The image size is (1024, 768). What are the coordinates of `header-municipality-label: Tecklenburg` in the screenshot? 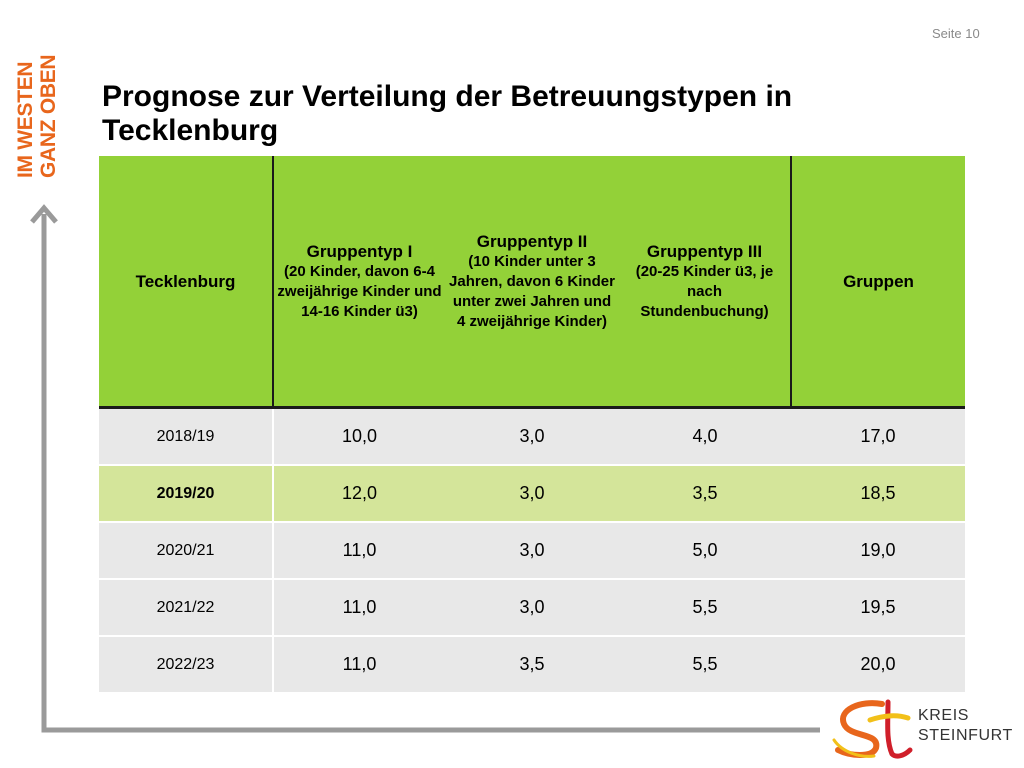 It's located at (185, 281).